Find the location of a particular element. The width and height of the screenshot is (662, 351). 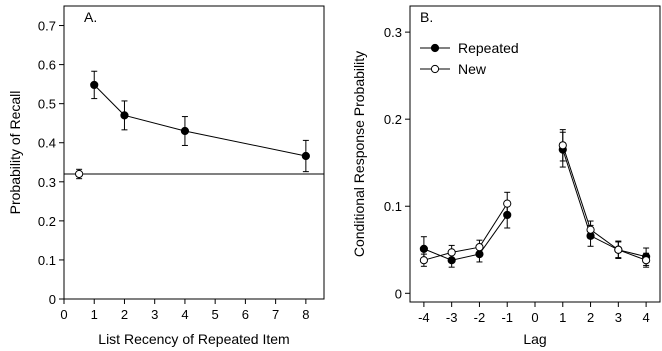

y-axis-label: Probability of Recall is located at coordinates (15, 153).